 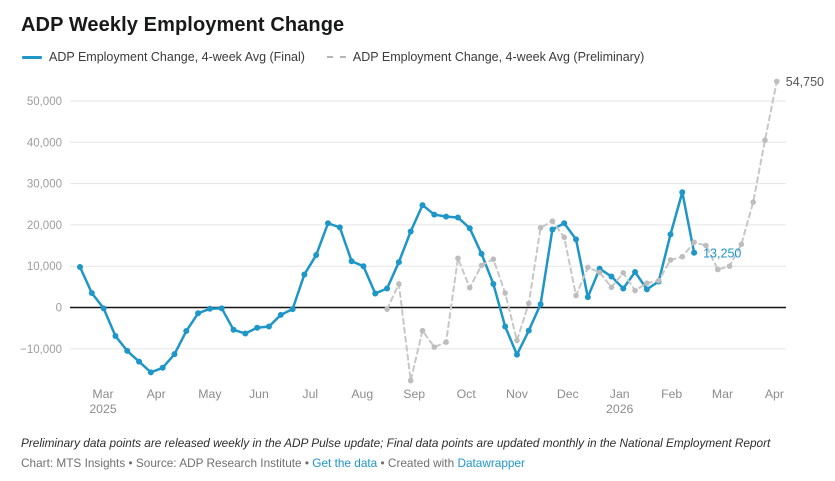 What do you see at coordinates (183, 25) in the screenshot?
I see `page-title: ADP Weekly Employment Change` at bounding box center [183, 25].